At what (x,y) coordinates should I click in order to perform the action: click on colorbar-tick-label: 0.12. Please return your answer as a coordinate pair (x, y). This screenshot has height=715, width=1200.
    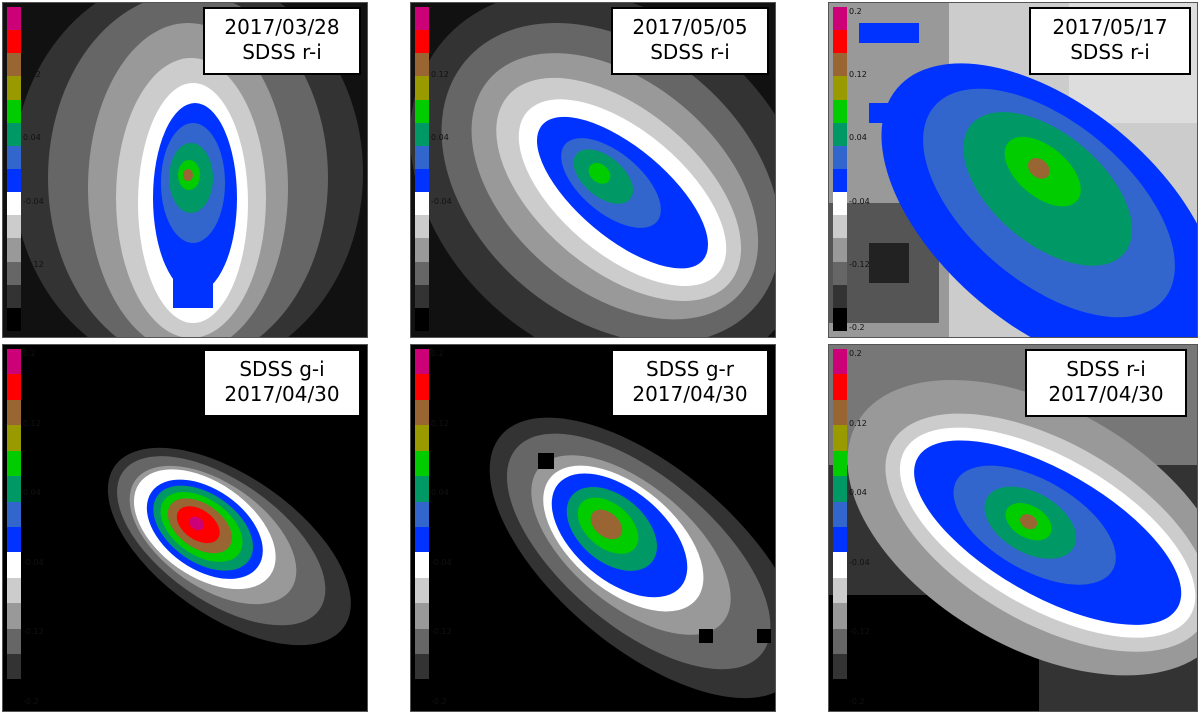
    Looking at the image, I should click on (440, 75).